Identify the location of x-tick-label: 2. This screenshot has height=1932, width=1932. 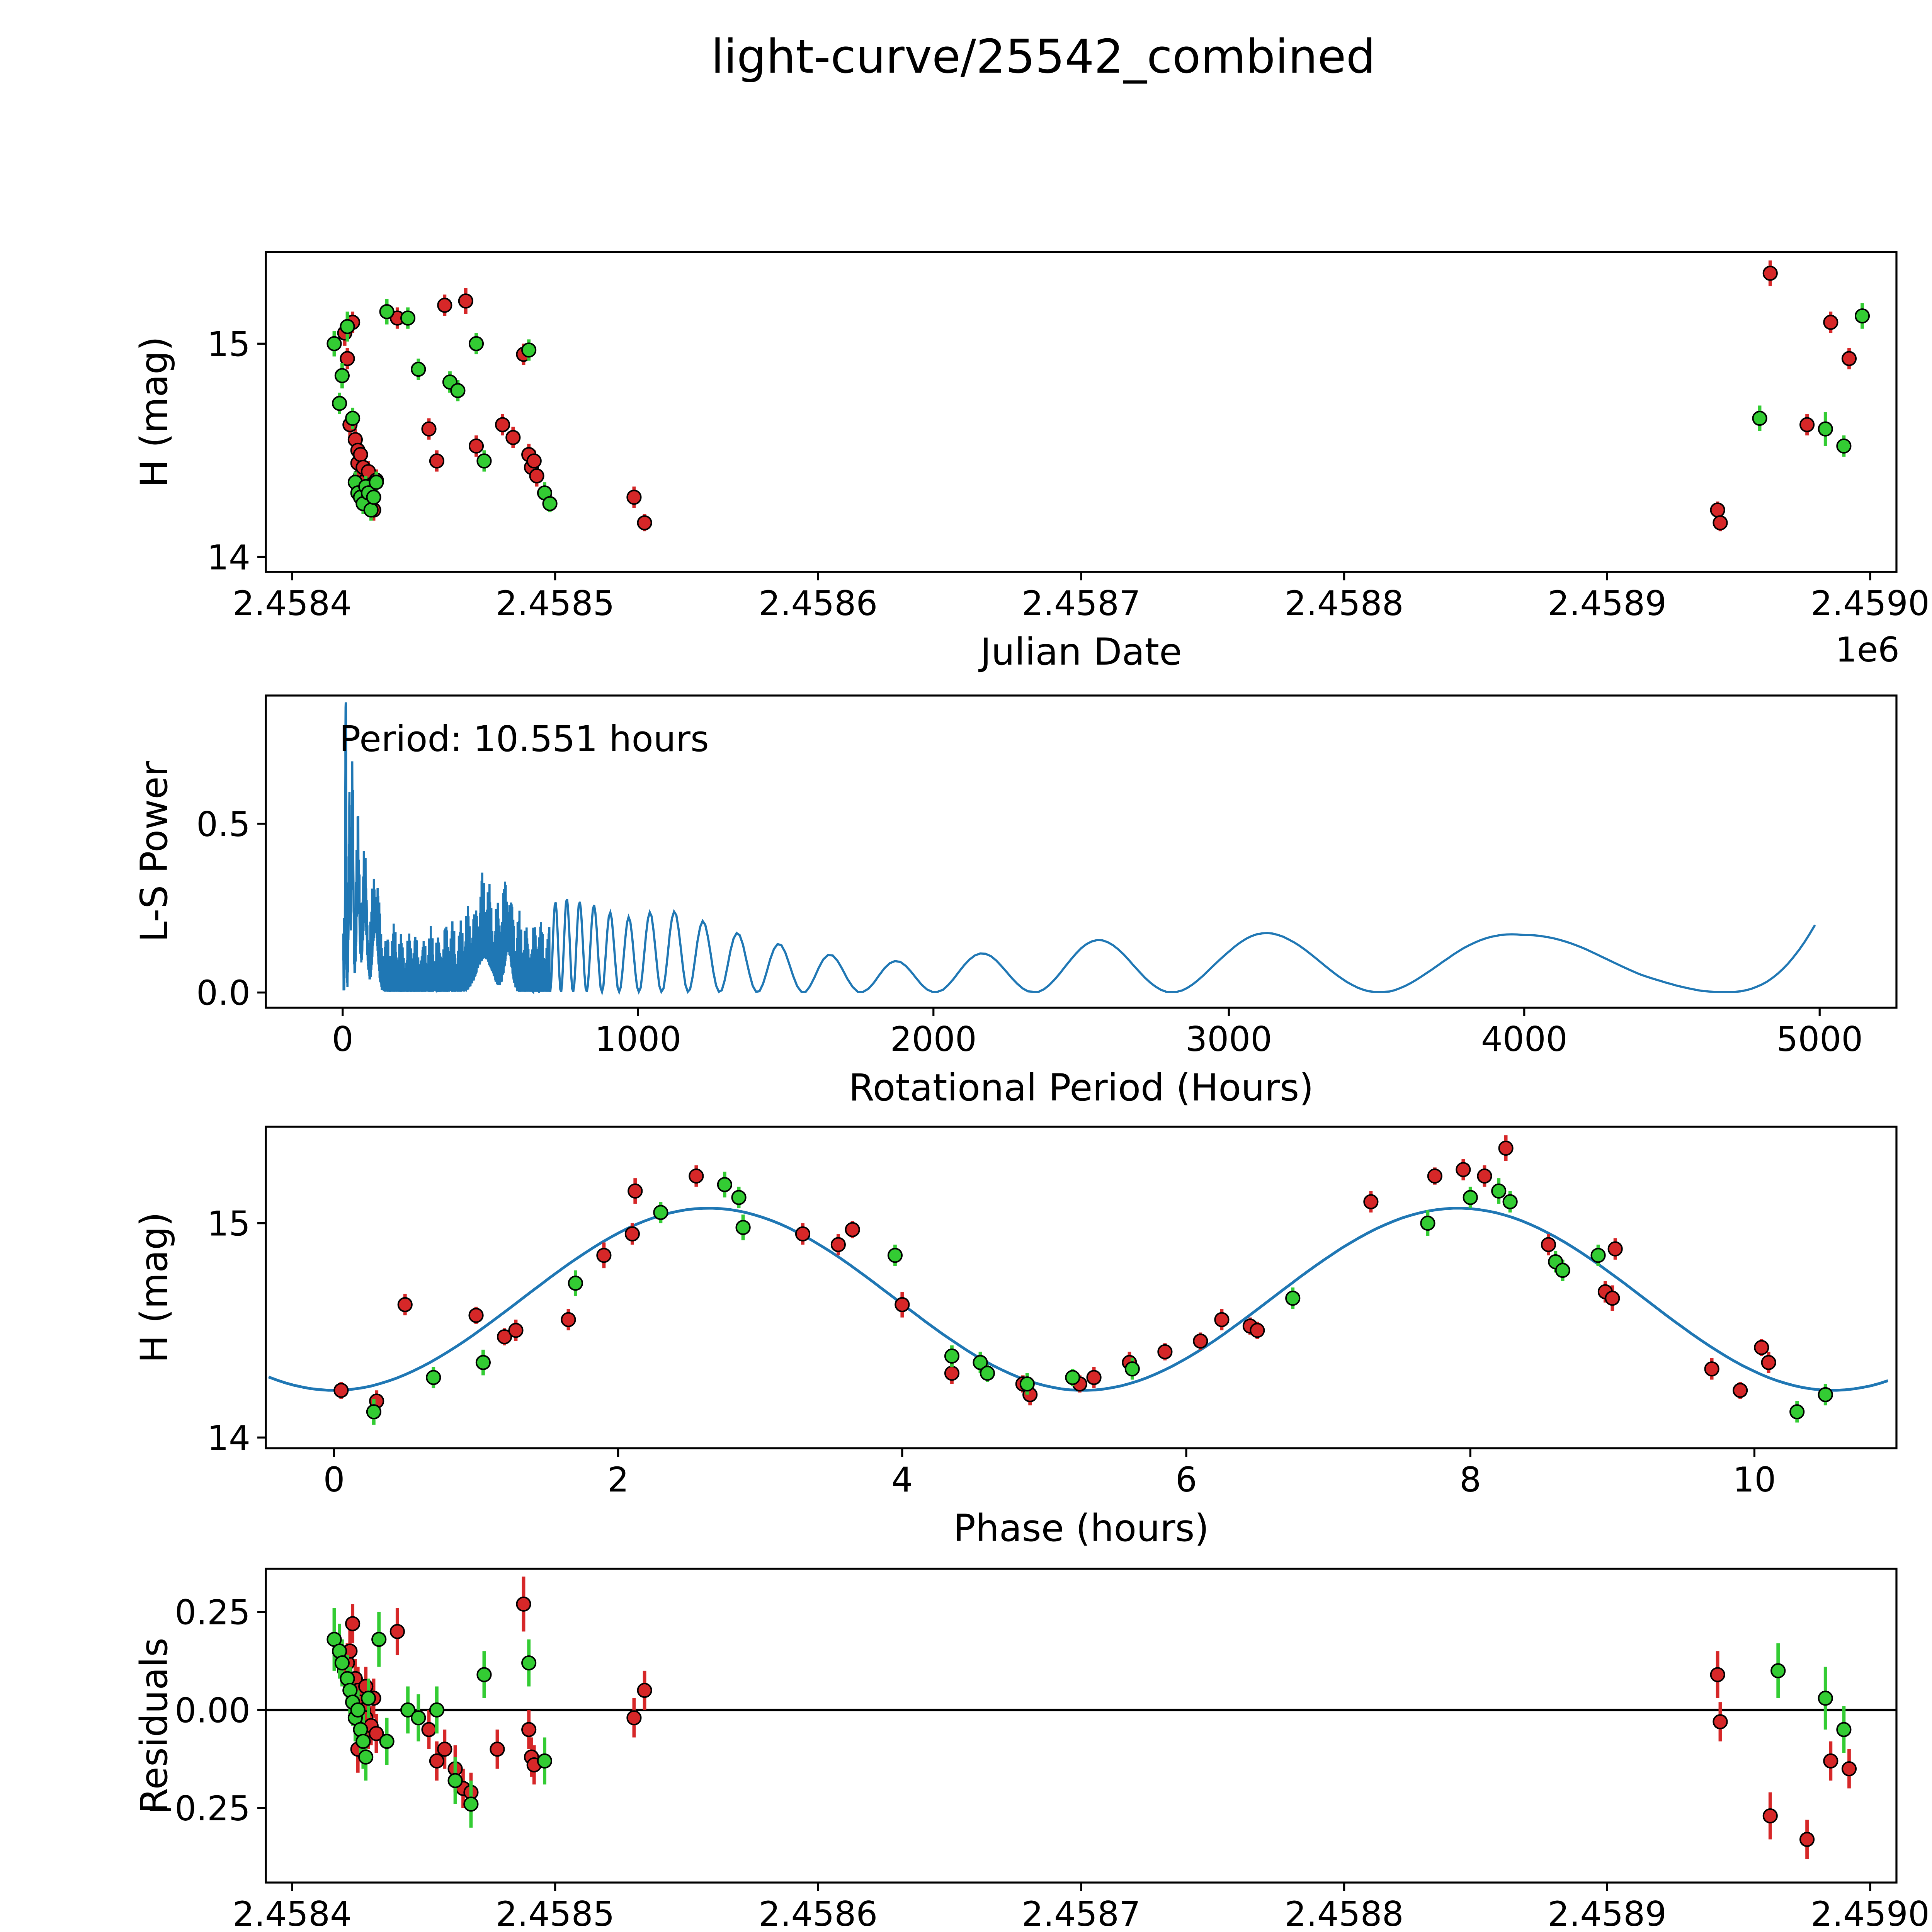
(618, 1480).